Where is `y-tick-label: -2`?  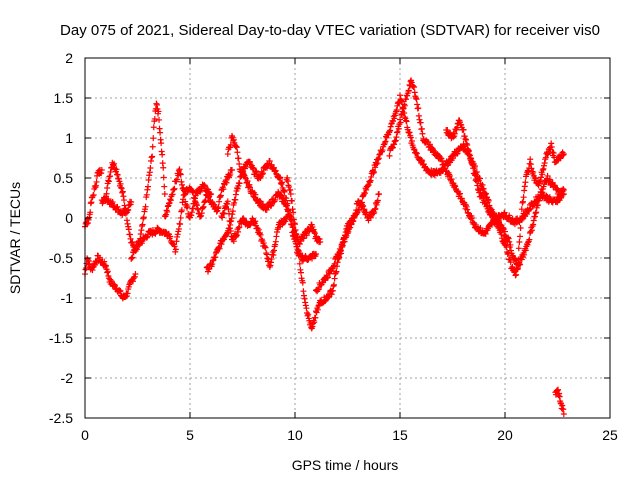
y-tick-label: -2 is located at coordinates (67, 378).